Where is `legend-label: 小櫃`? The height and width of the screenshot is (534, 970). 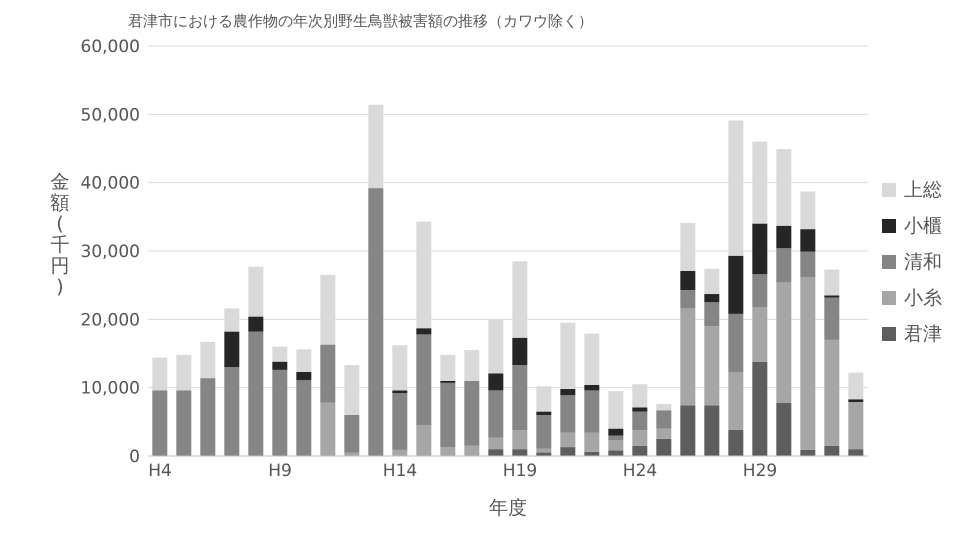
legend-label: 小櫃 is located at coordinates (923, 226).